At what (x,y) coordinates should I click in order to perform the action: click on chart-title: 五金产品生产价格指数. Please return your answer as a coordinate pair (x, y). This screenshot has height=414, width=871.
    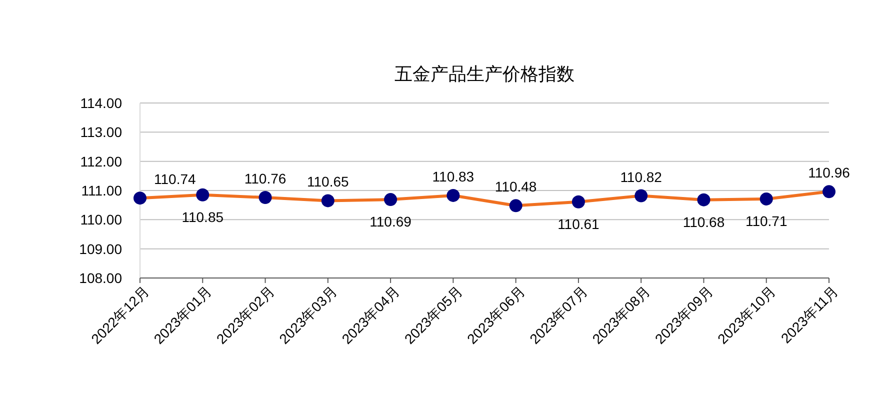
    Looking at the image, I should click on (484, 74).